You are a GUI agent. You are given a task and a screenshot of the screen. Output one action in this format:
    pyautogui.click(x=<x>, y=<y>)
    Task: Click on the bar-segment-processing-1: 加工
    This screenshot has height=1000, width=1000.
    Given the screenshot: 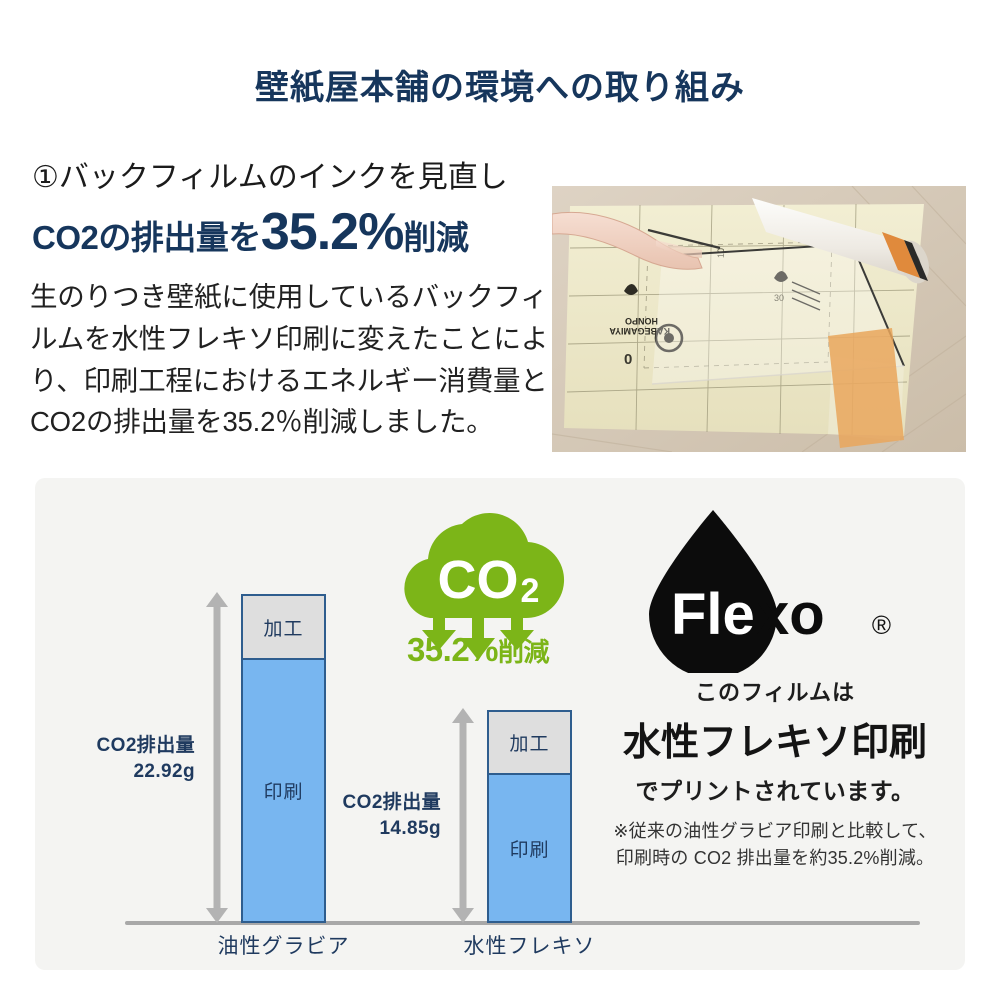 What is the action you would take?
    pyautogui.click(x=283, y=628)
    